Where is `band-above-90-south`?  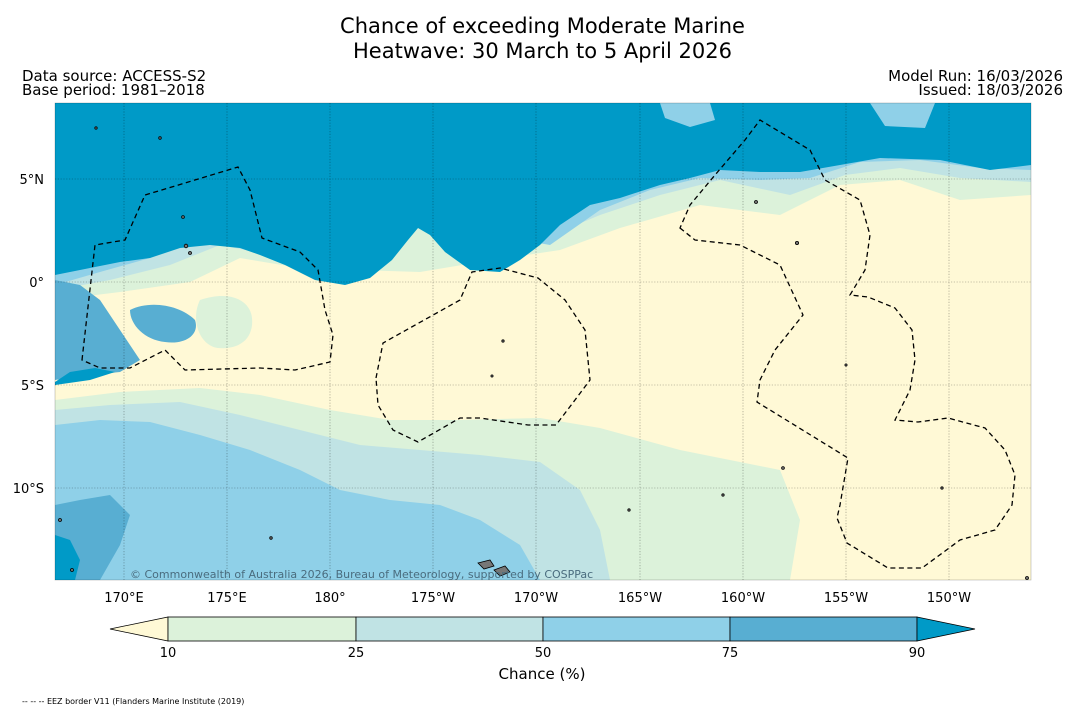
band-above-90-south is located at coordinates (67, 557).